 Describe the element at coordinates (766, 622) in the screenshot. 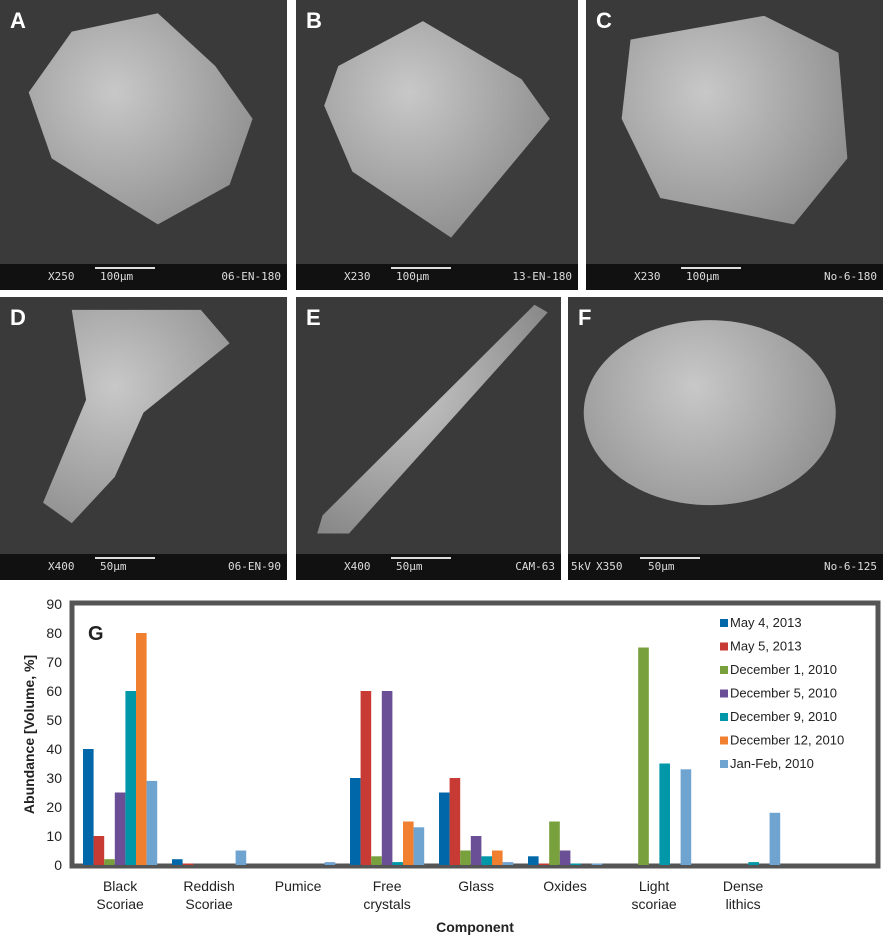

I see `legend-label: May 4, 2013` at that location.